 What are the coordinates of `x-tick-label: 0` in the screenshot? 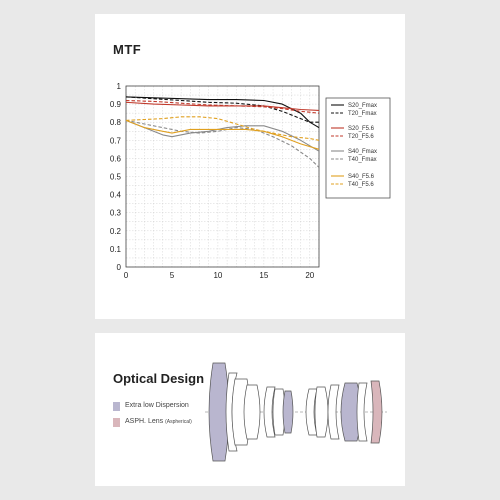 It's located at (126, 275).